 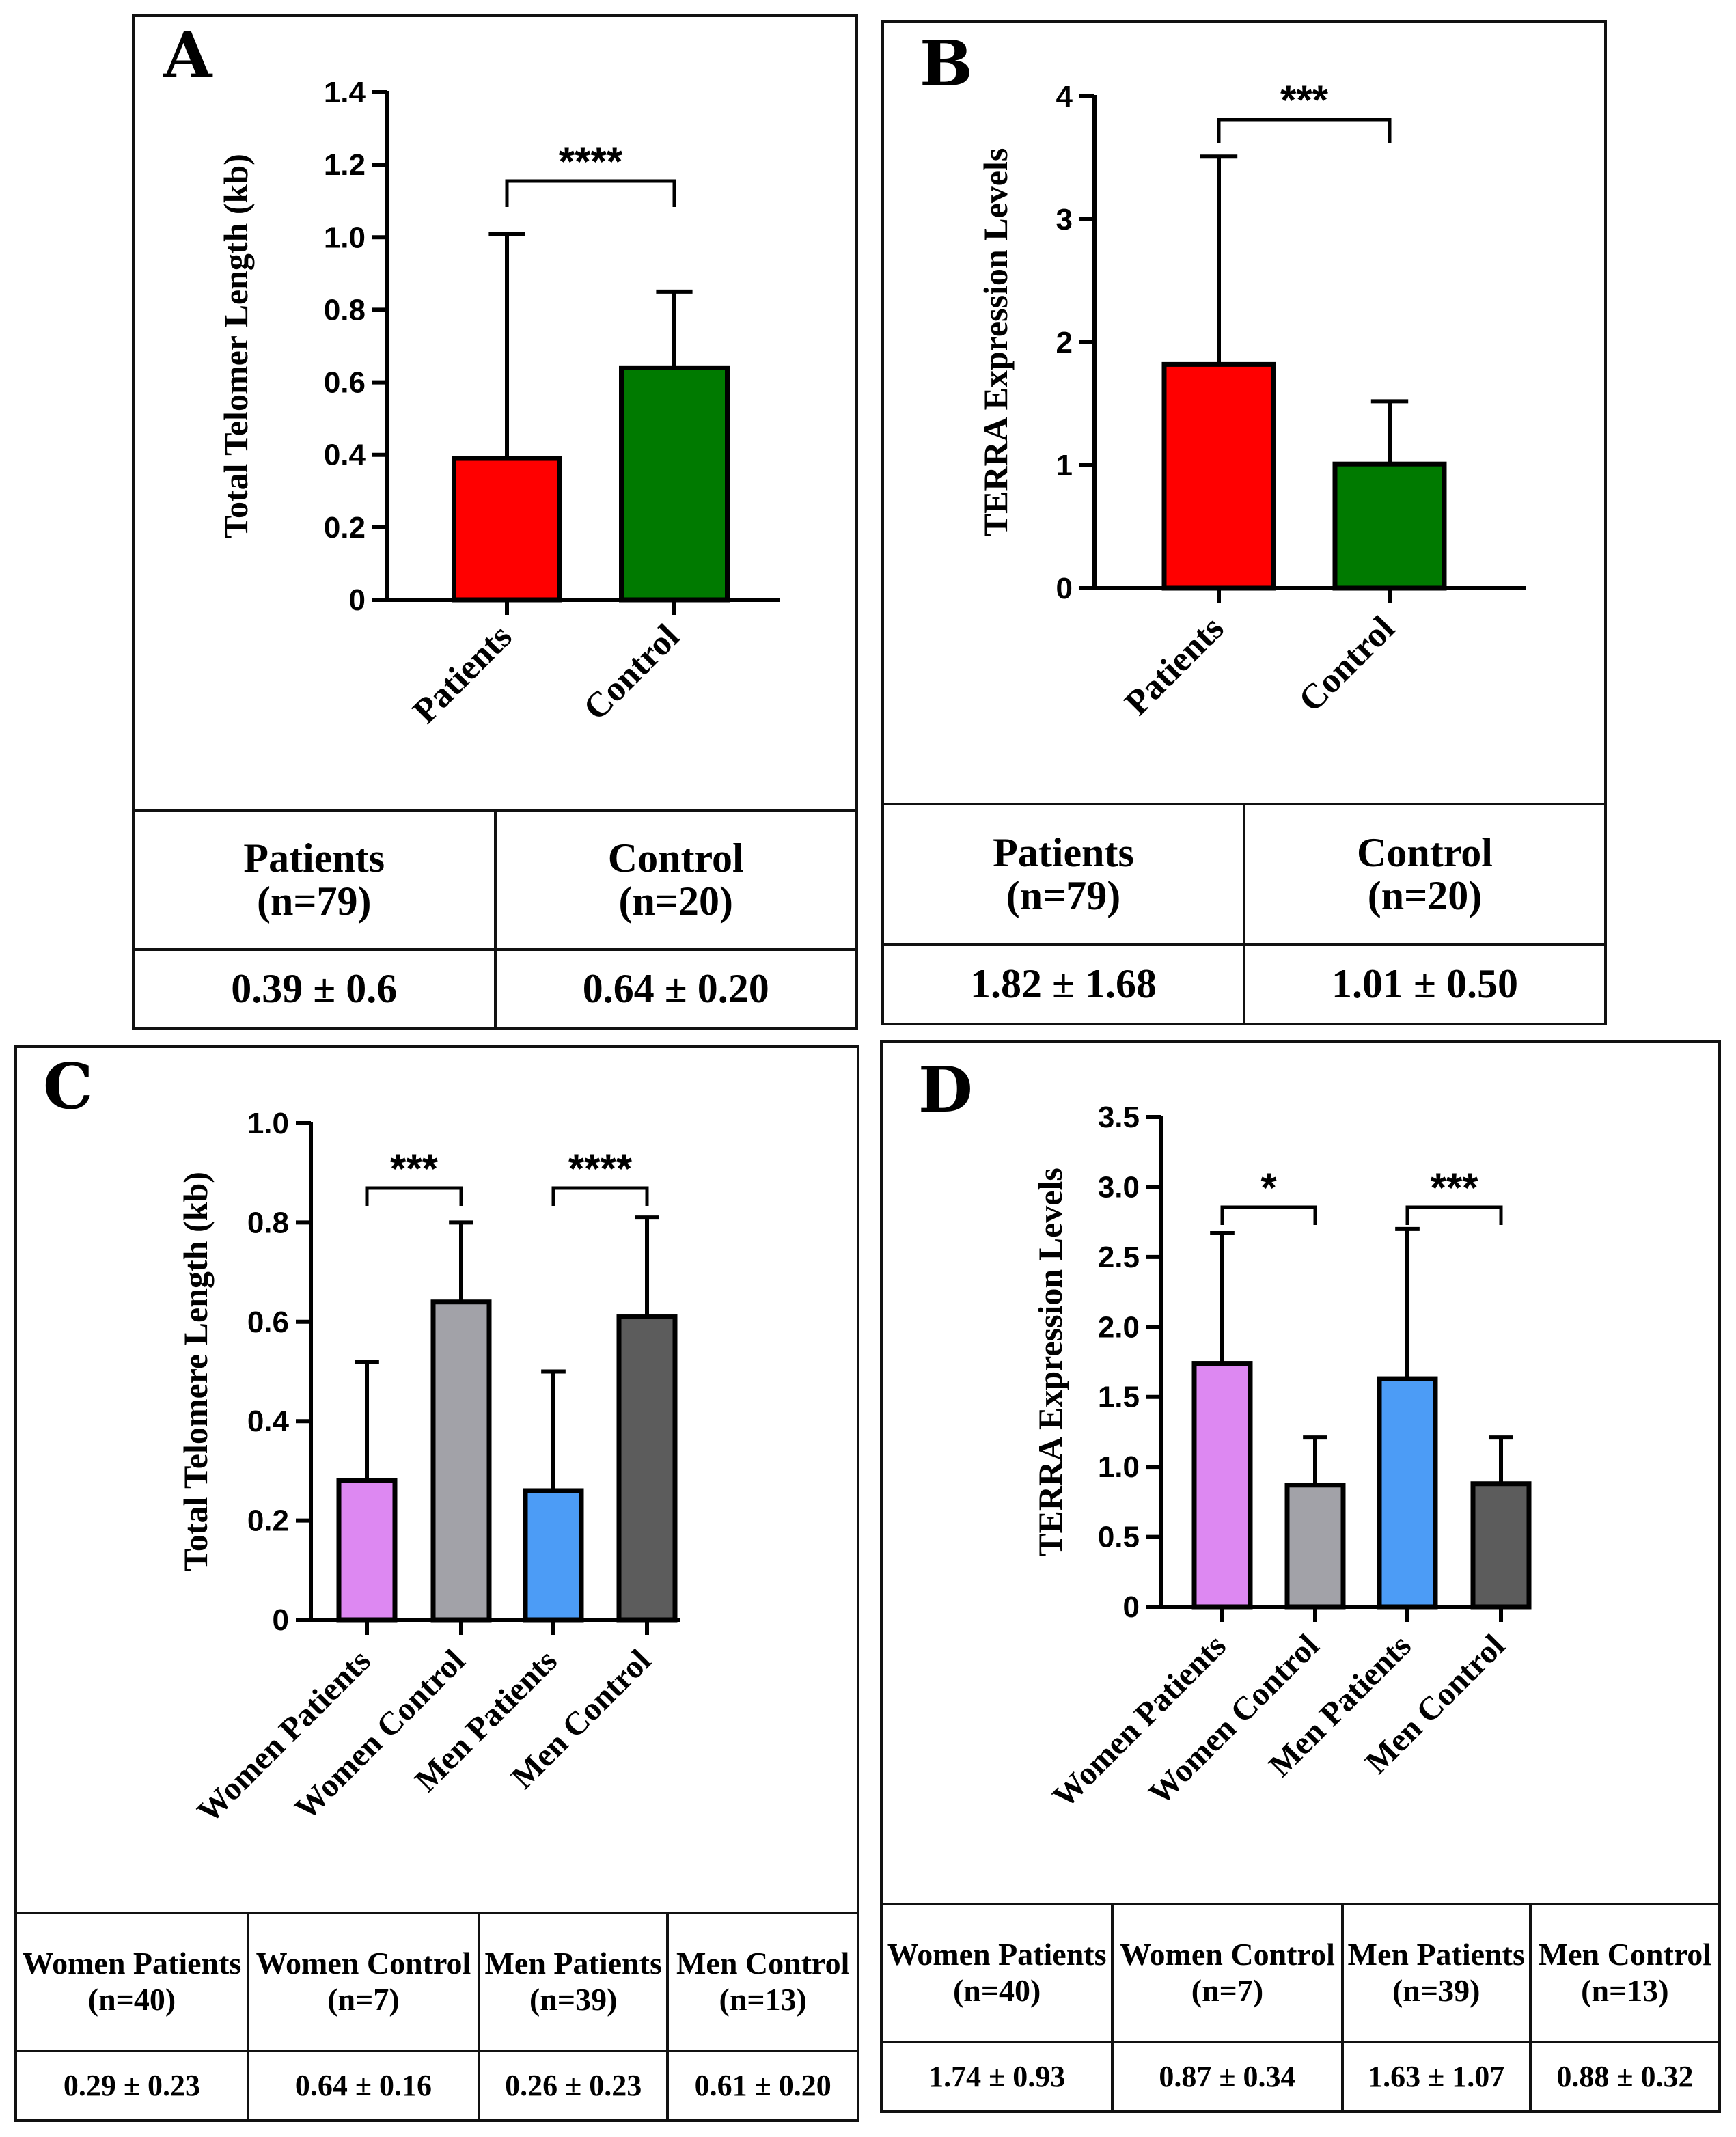 I want to click on table-a-value-control: 0.64 ± 0.20, so click(x=674, y=988).